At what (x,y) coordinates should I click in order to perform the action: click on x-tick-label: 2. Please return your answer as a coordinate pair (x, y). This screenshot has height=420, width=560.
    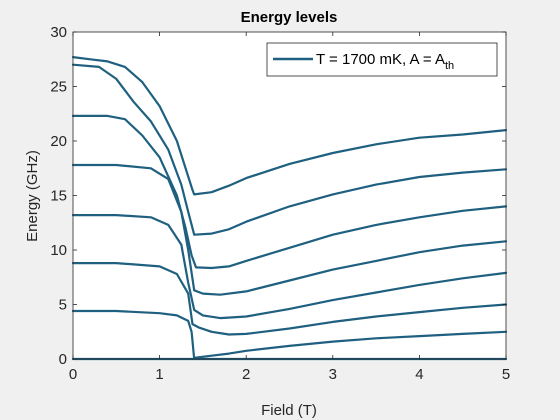
    Looking at the image, I should click on (246, 374).